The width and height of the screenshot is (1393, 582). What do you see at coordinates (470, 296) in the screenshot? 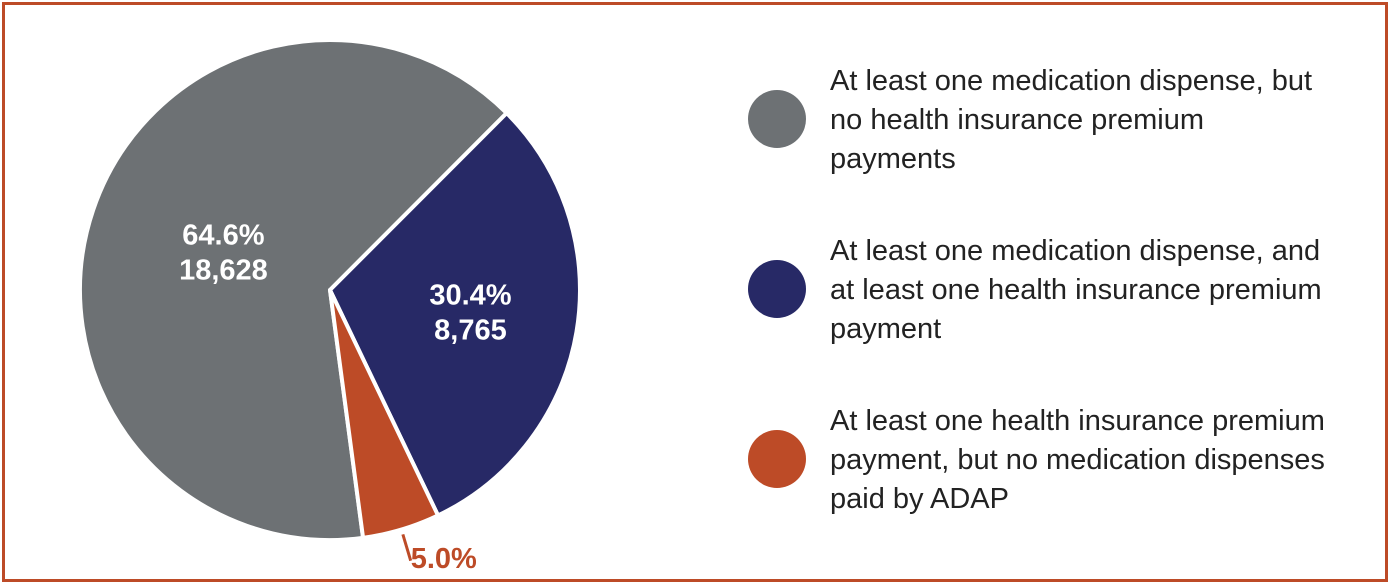
I see `value-label: 30.4%` at bounding box center [470, 296].